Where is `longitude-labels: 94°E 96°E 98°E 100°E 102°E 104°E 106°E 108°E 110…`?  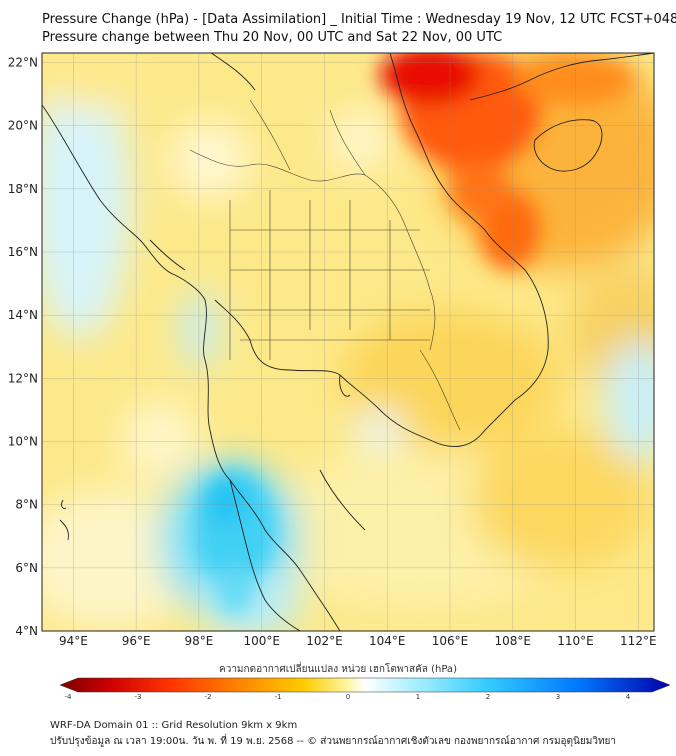
longitude-labels: 94°E 96°E 98°E 100°E 102°E 104°E 106°E 108°E 110… is located at coordinates (358, 641).